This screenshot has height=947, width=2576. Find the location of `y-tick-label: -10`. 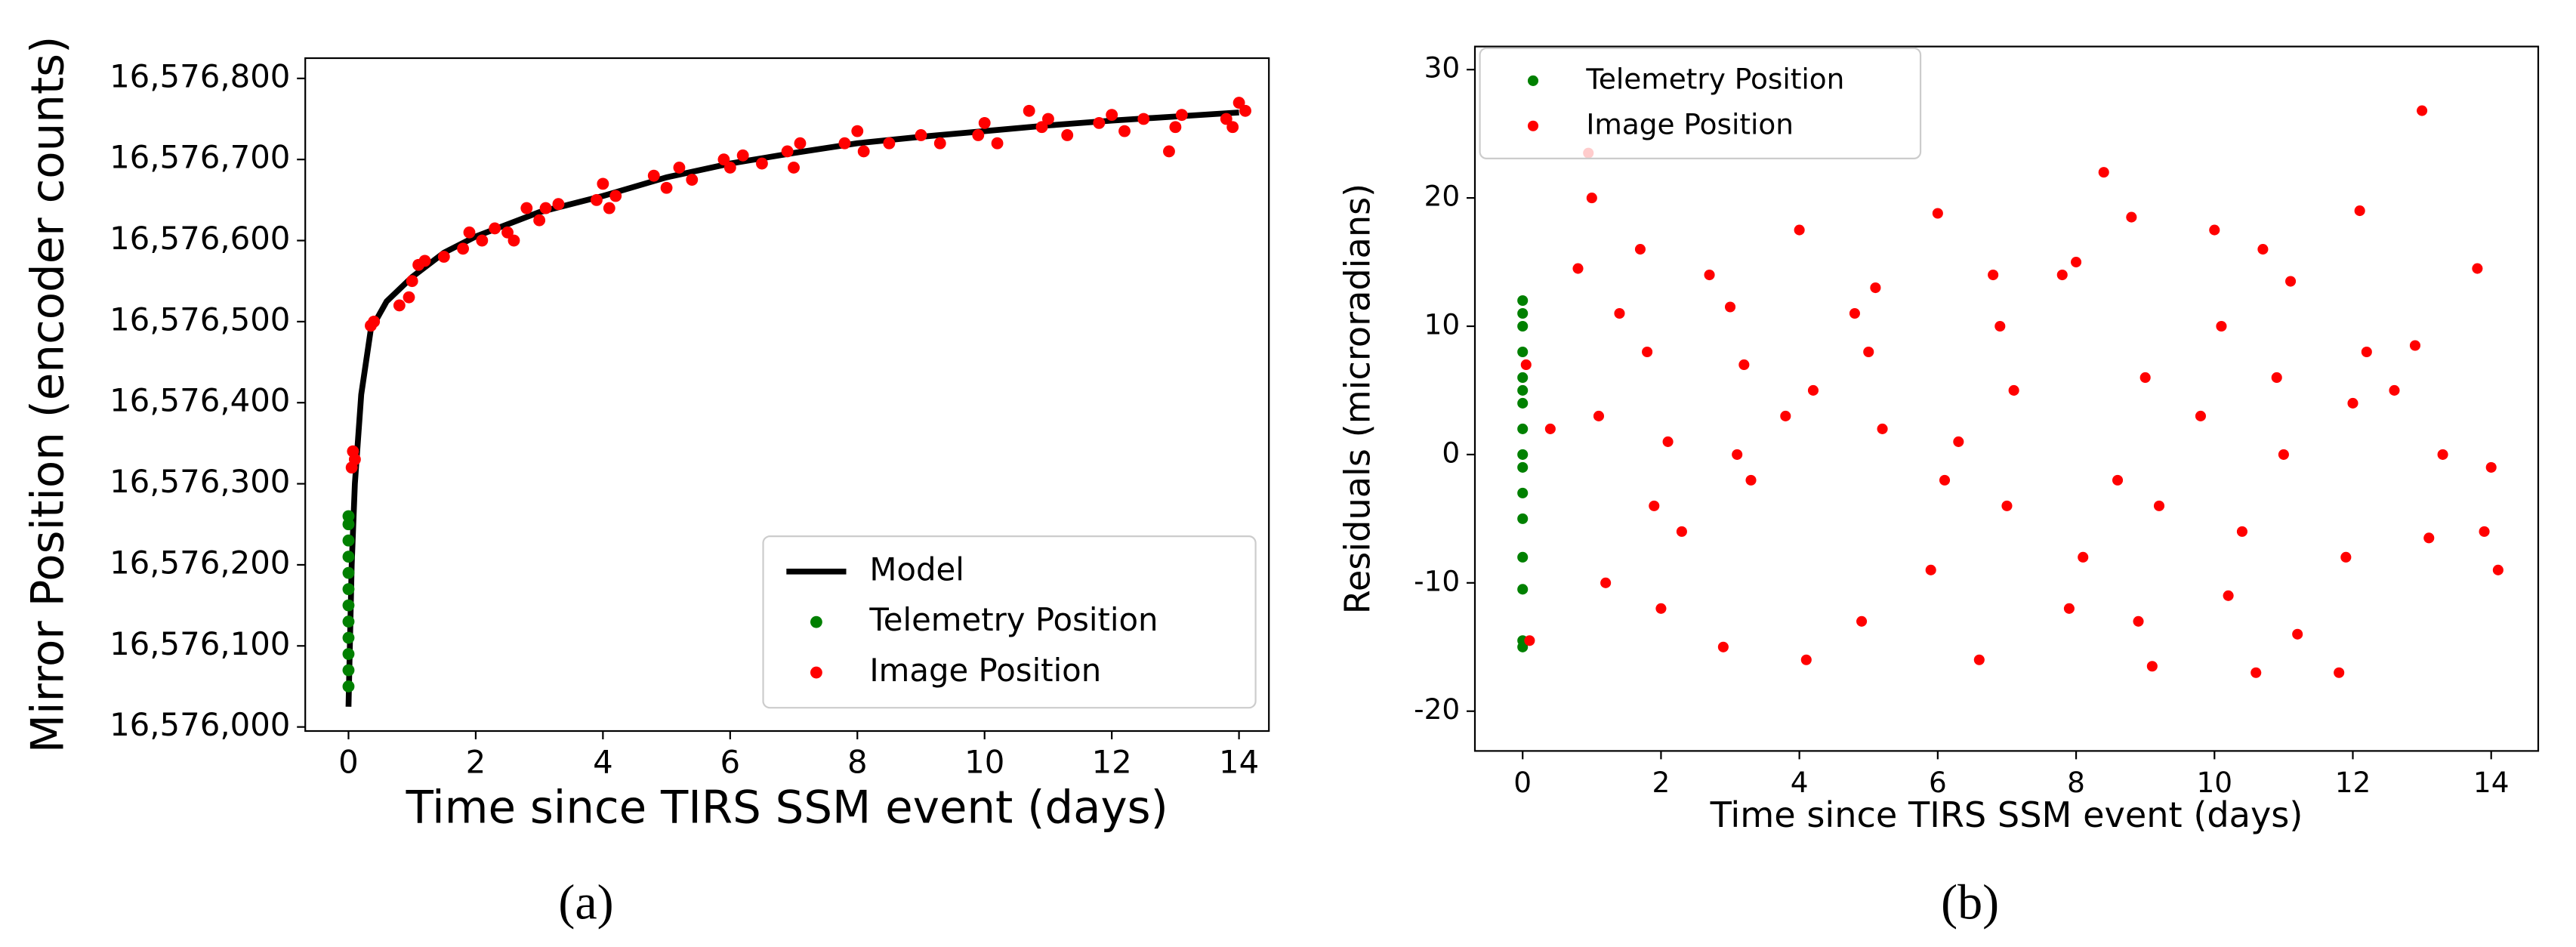

y-tick-label: -10 is located at coordinates (1437, 580).